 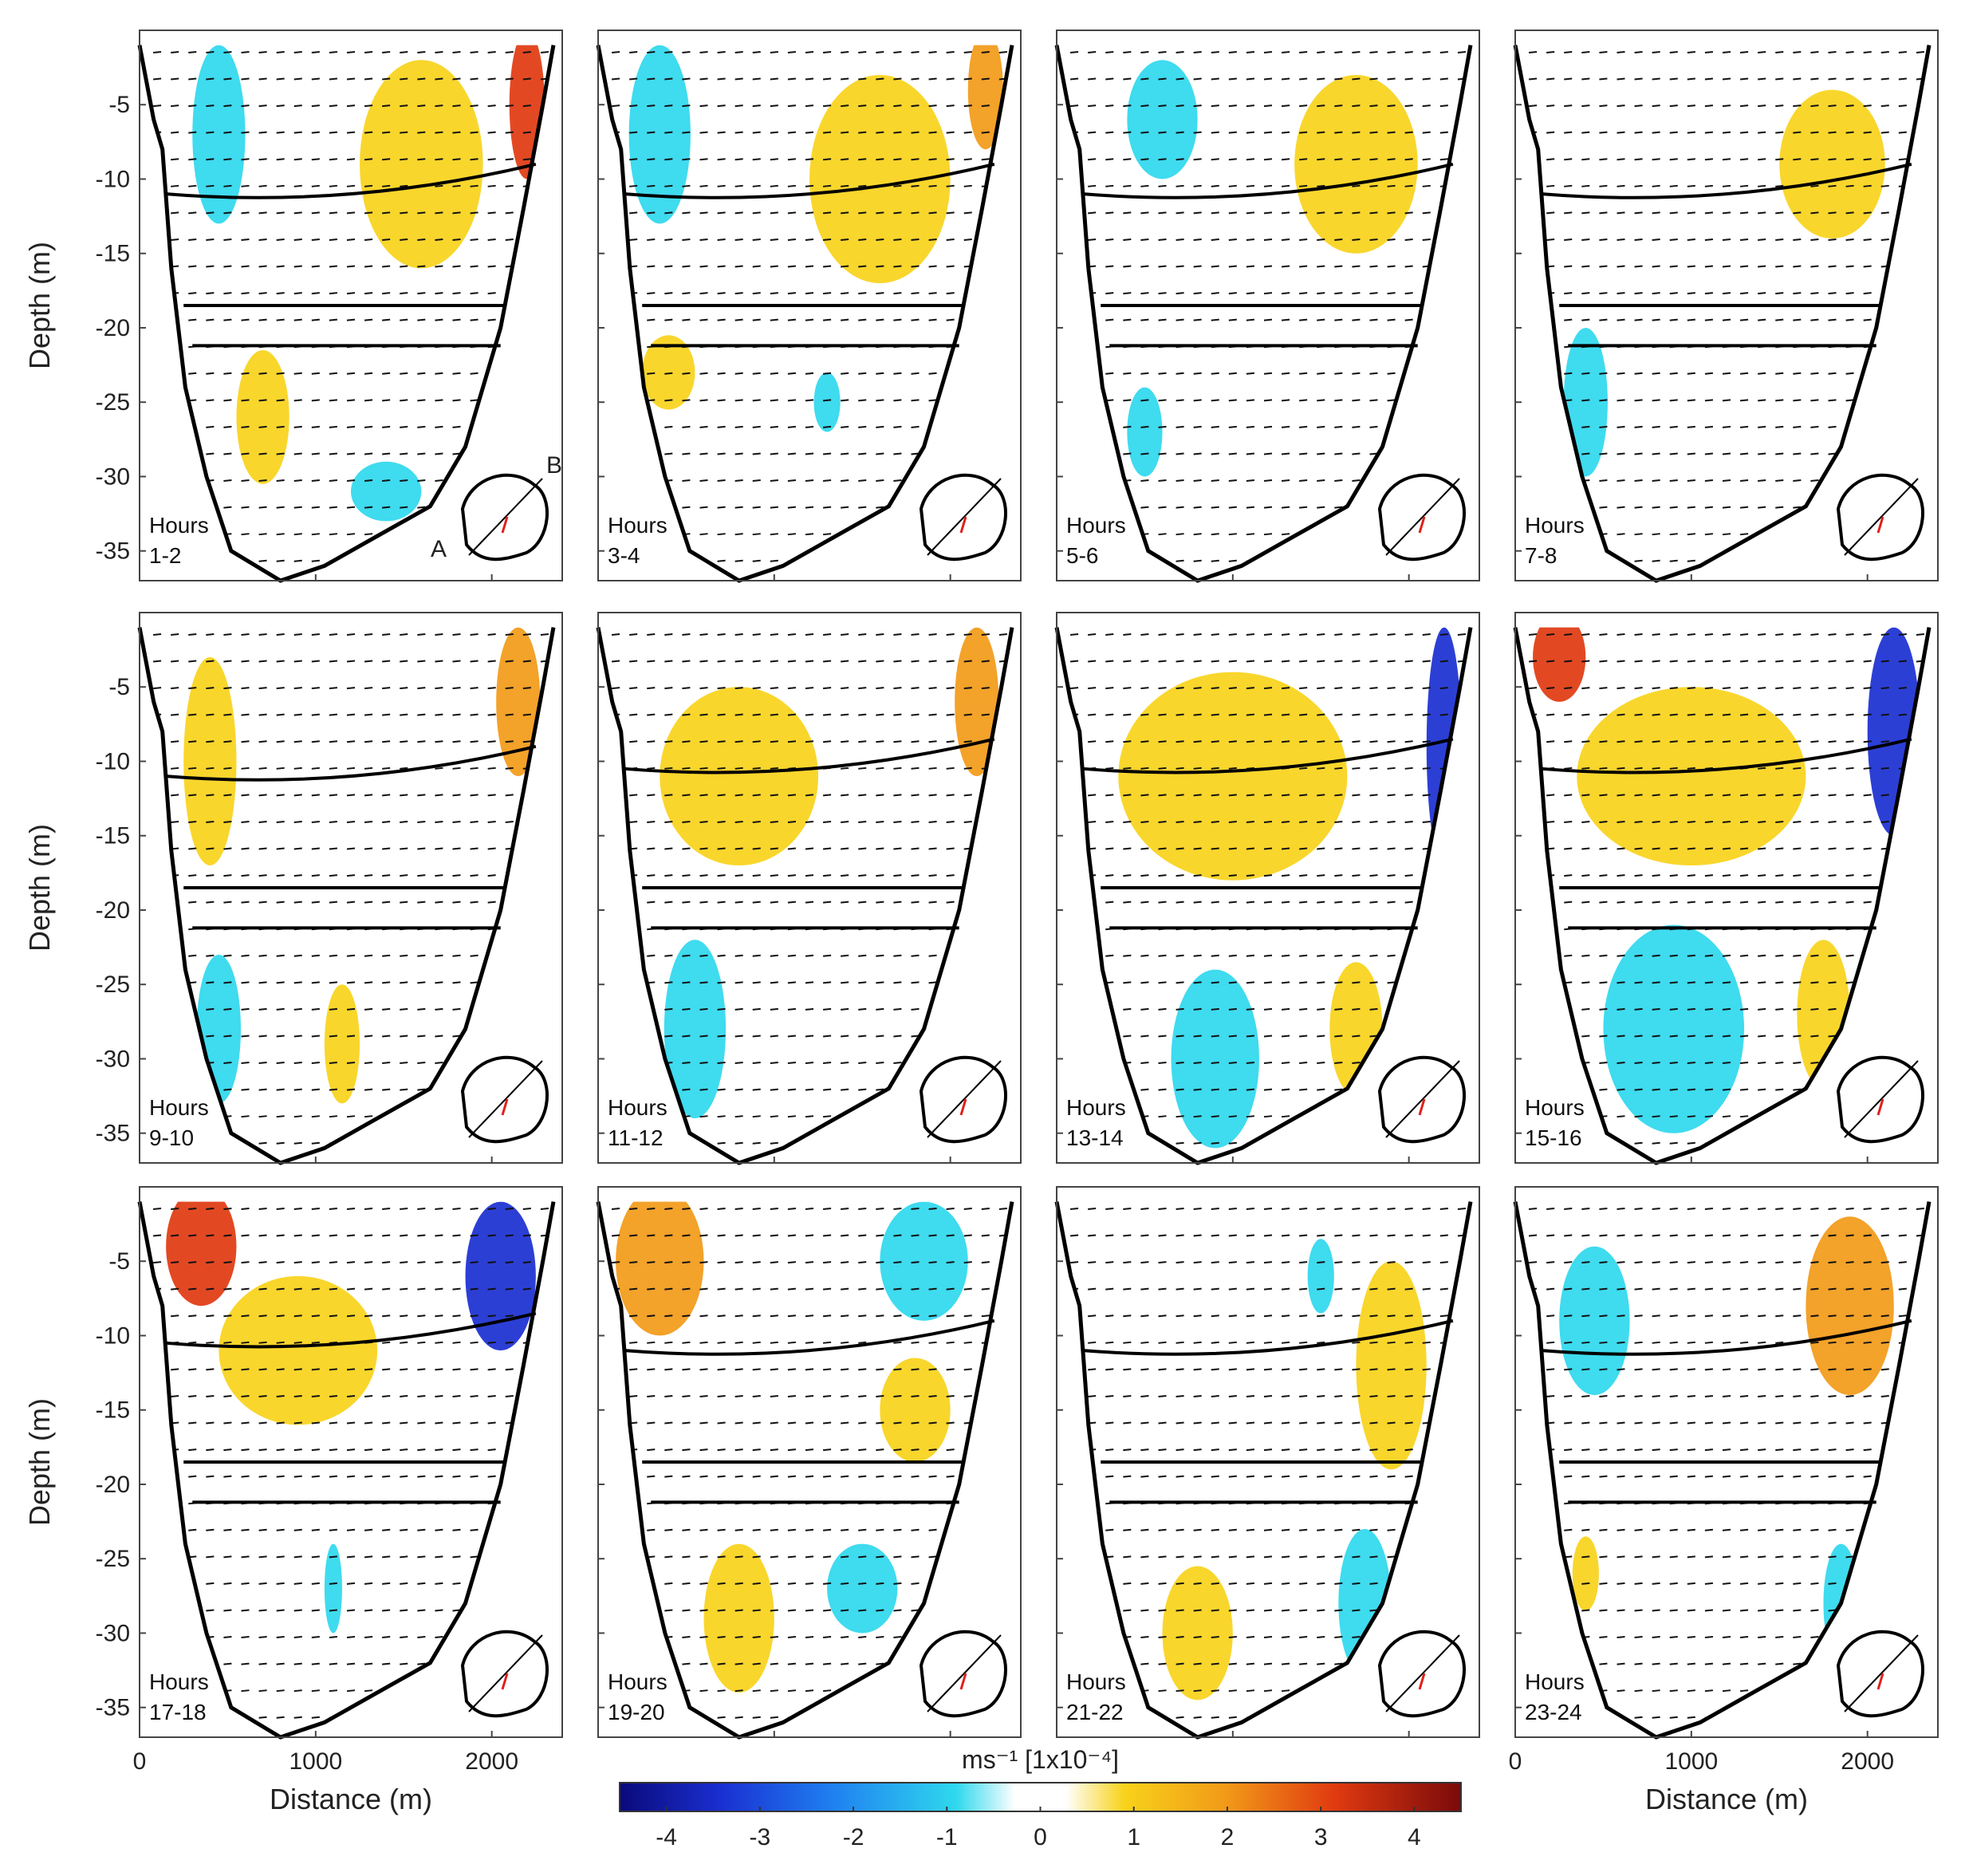 I want to click on velocity-field, so click(x=1724, y=283).